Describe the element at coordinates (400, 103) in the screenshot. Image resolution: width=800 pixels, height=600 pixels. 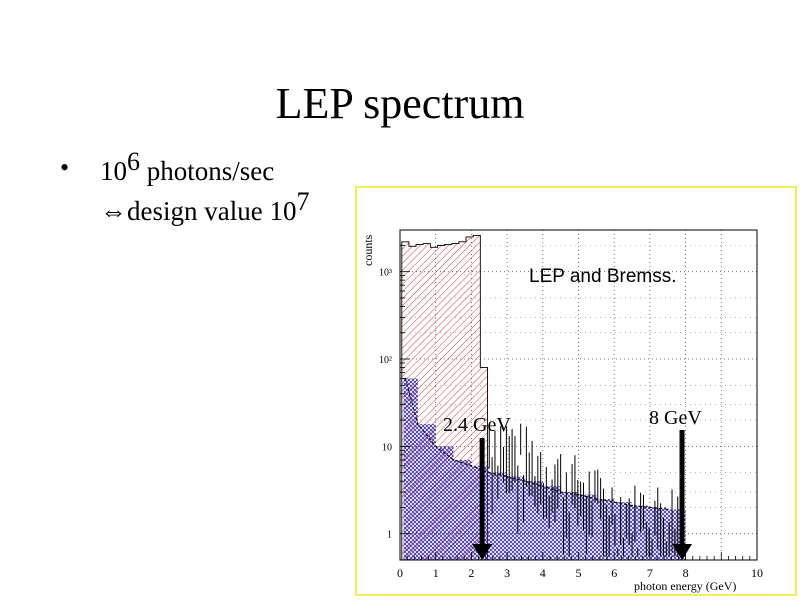
I see `slide-title: LEP spectrum` at that location.